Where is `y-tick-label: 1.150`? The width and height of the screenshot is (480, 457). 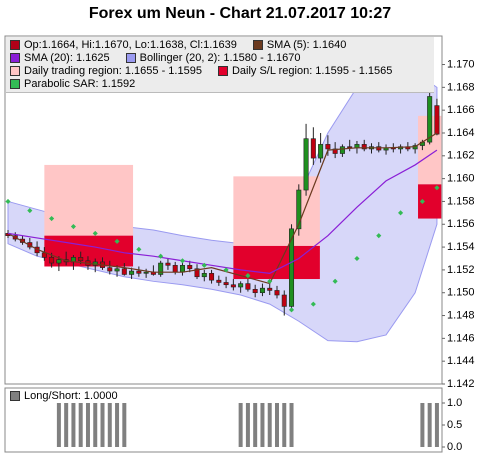 y-tick-label: 1.150 is located at coordinates (461, 293).